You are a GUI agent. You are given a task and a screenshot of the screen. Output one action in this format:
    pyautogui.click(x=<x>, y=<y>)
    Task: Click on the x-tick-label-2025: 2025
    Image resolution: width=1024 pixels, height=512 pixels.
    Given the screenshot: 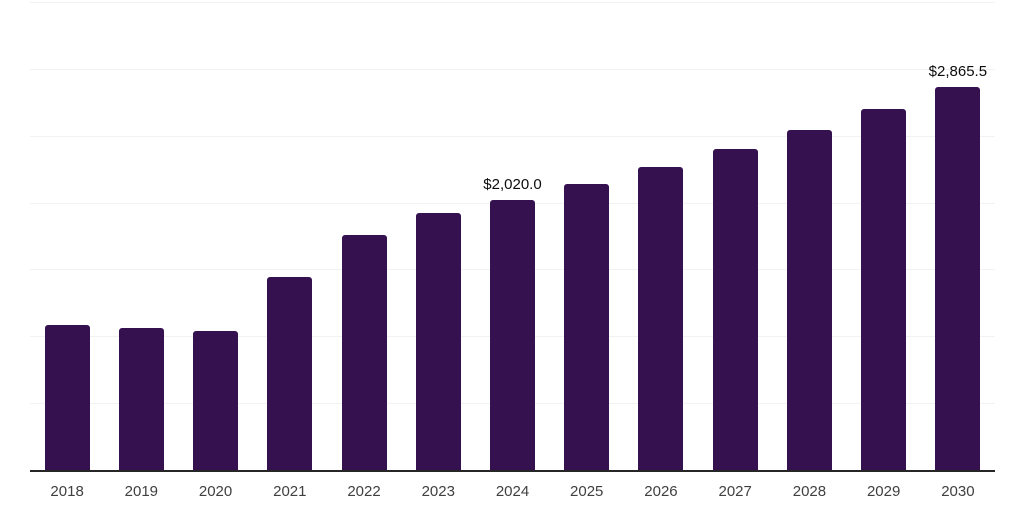 What is the action you would take?
    pyautogui.click(x=587, y=491)
    